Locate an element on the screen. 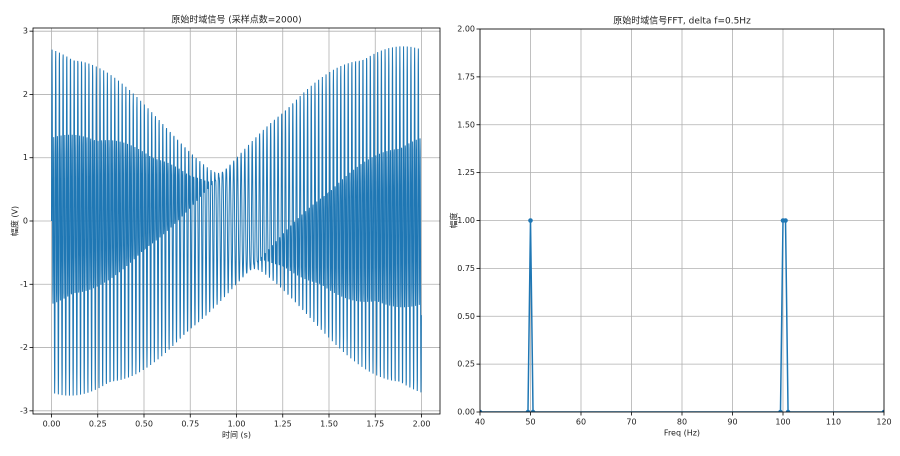 The height and width of the screenshot is (456, 900). x-tick-label: 80 is located at coordinates (682, 422).